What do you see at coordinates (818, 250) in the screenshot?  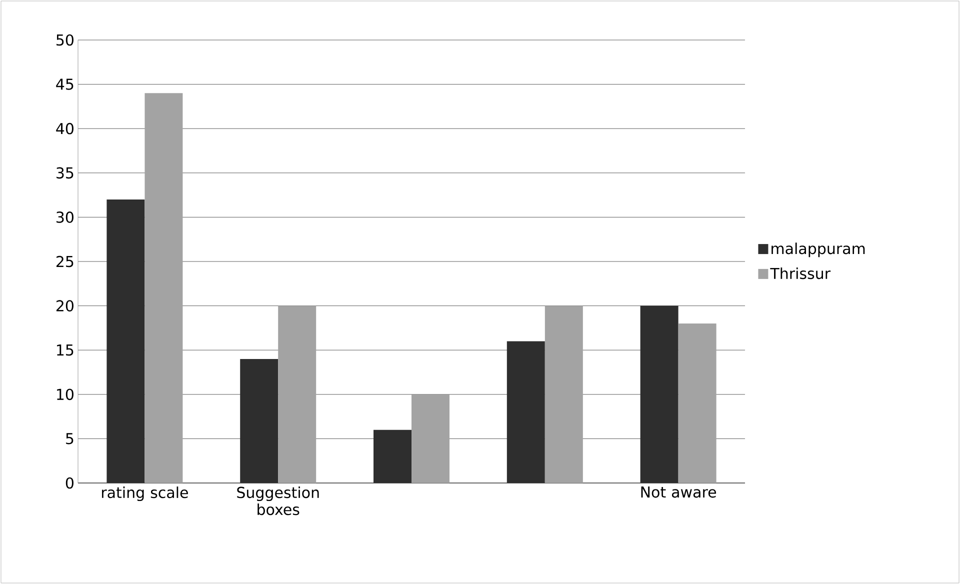 I see `legend-label: malappuram` at bounding box center [818, 250].